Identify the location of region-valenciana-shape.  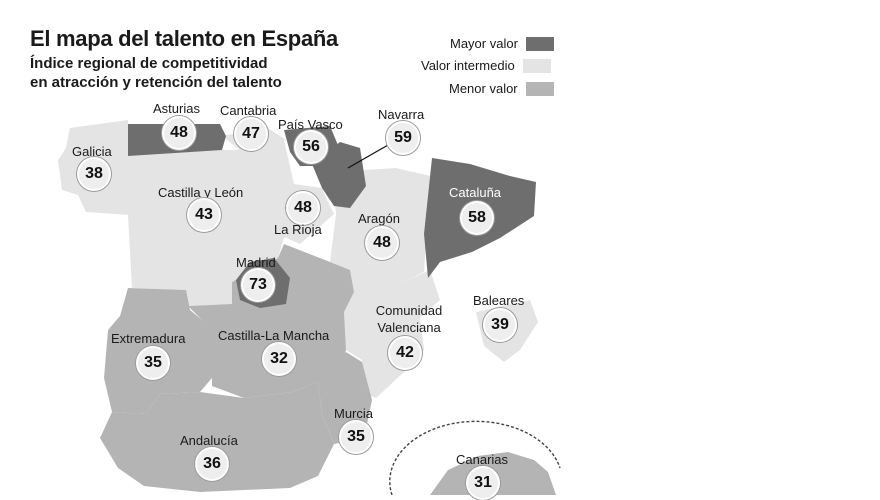
(392, 334).